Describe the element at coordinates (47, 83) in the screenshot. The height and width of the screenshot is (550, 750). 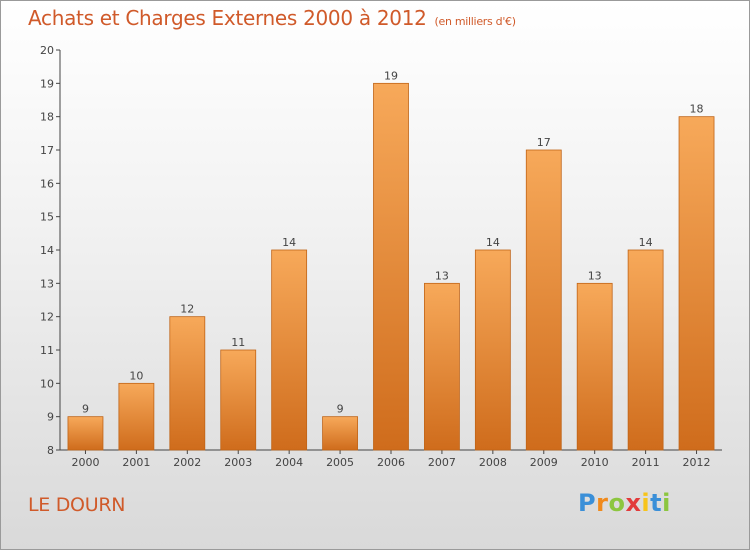
I see `y-tick-label: 19` at that location.